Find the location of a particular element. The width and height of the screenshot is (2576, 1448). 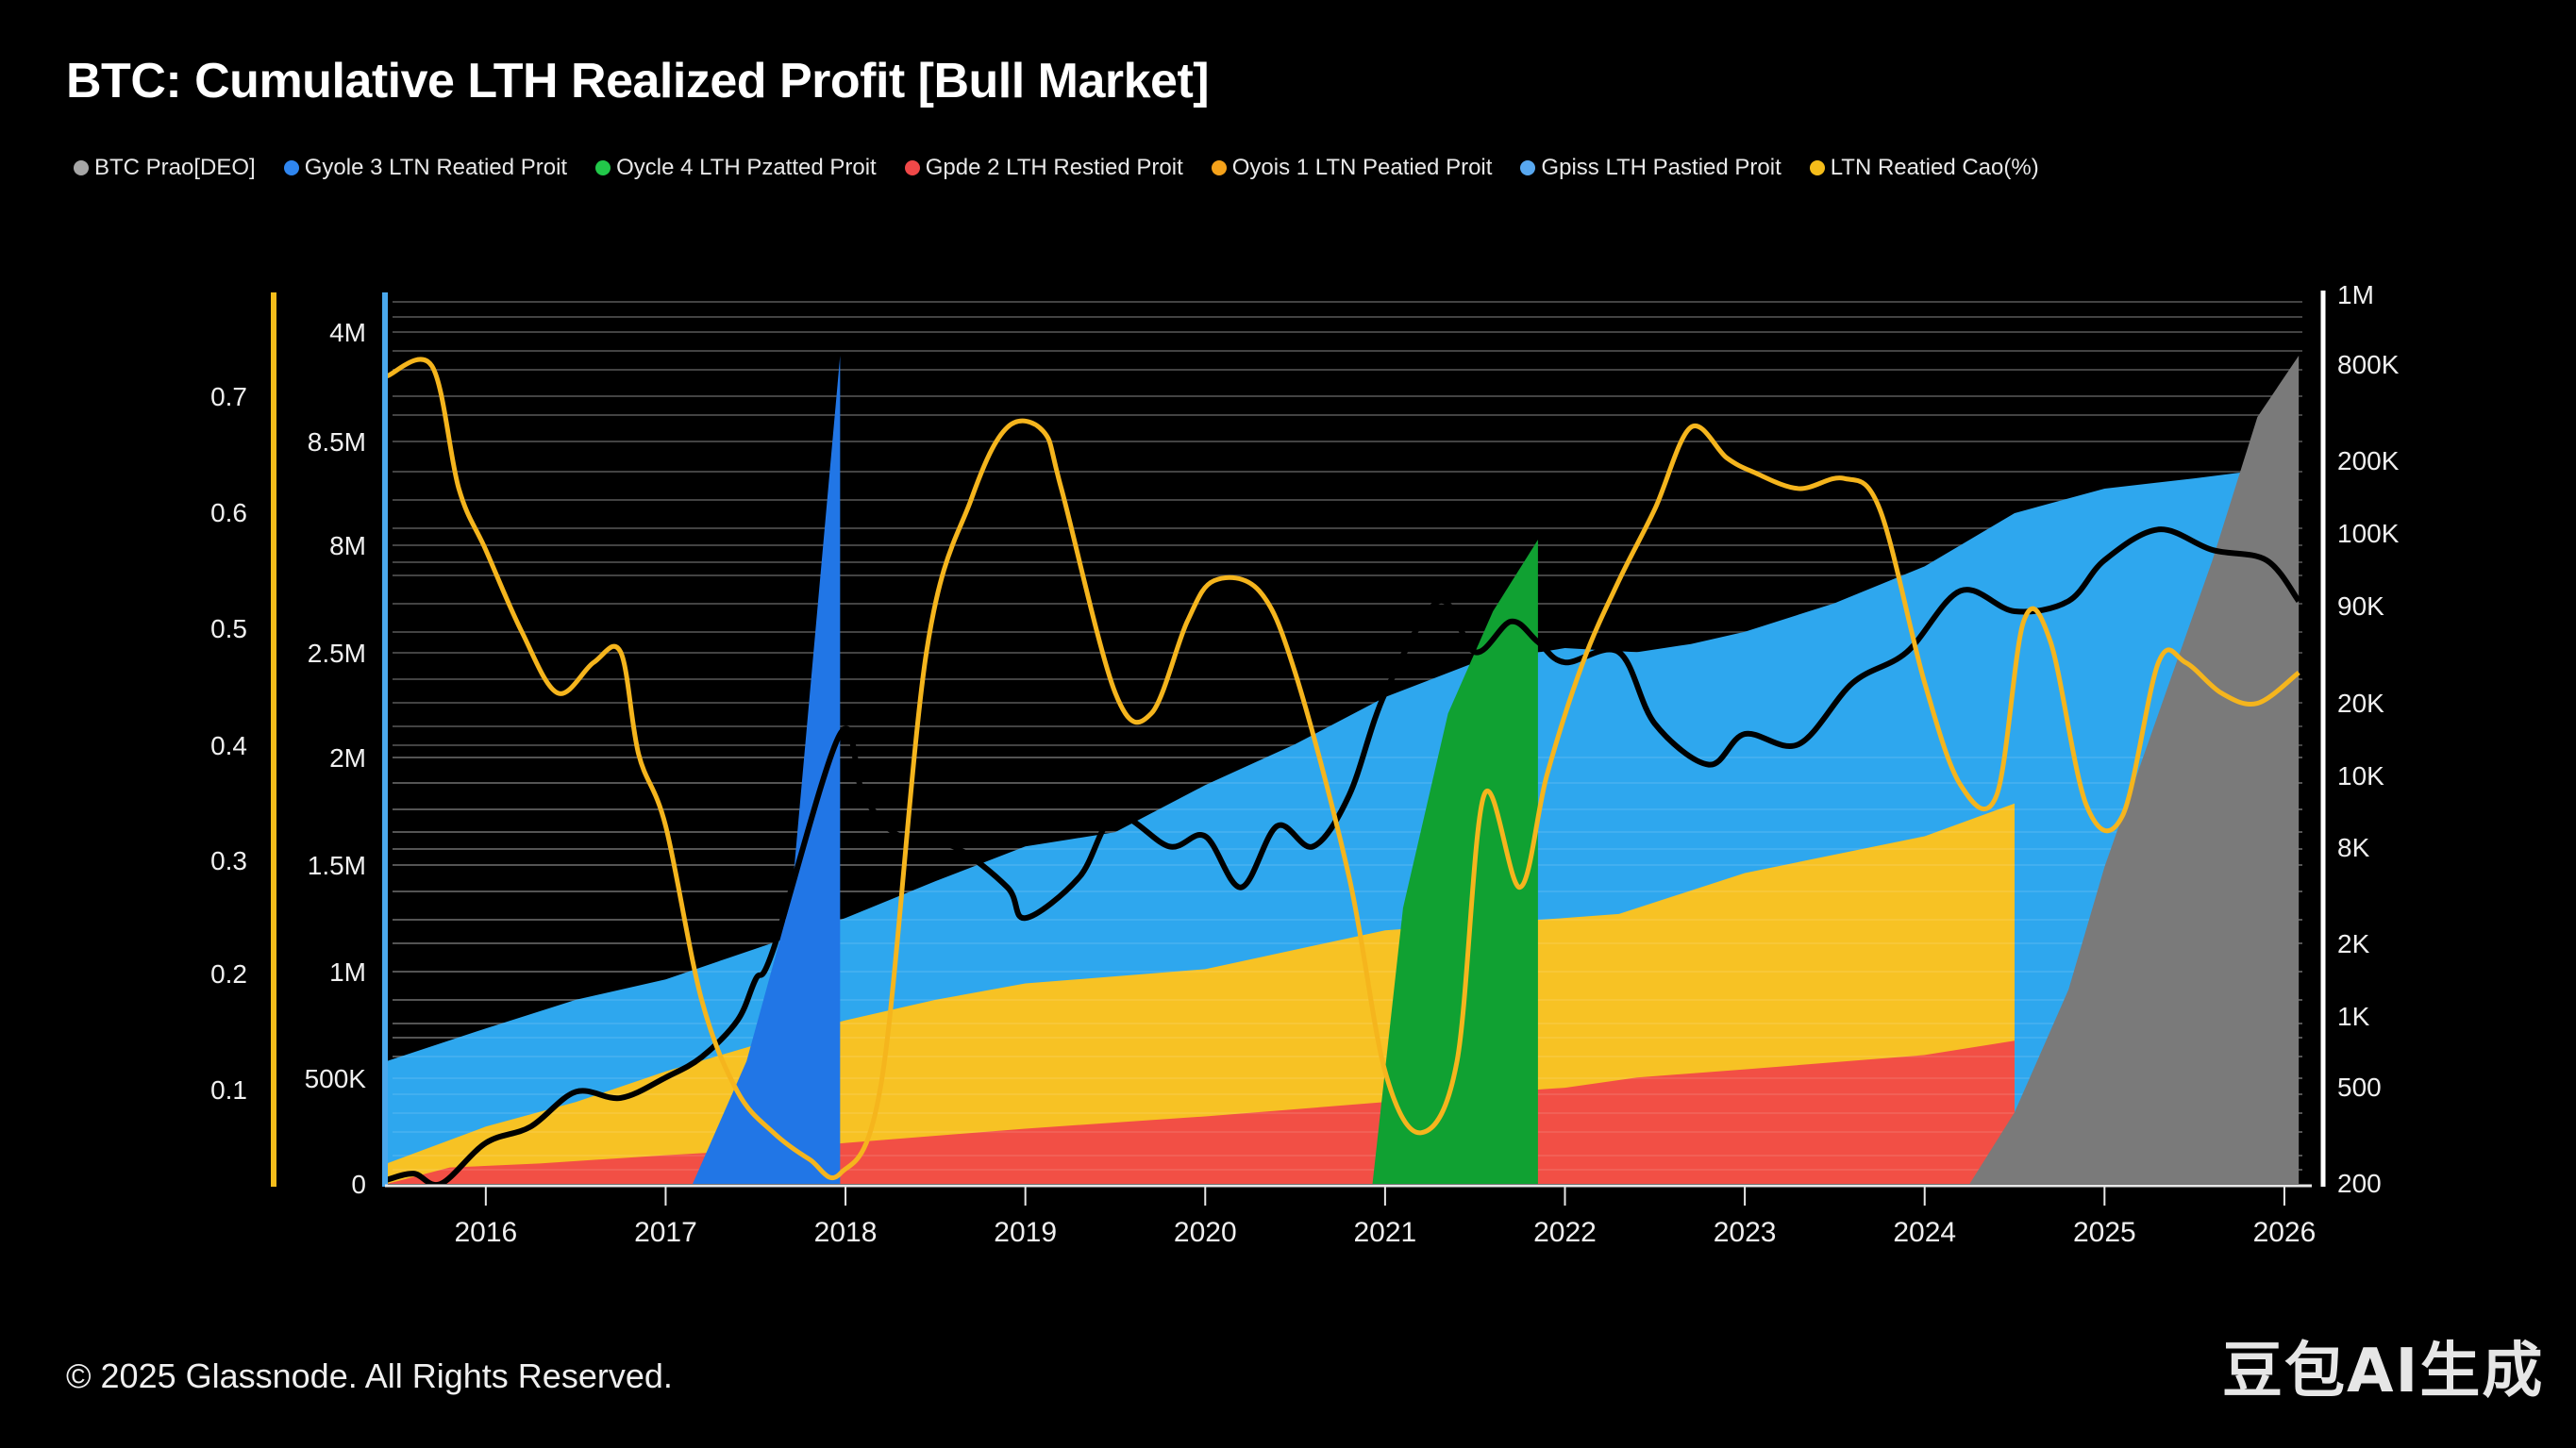

right-tick-label: 1M is located at coordinates (2355, 294).